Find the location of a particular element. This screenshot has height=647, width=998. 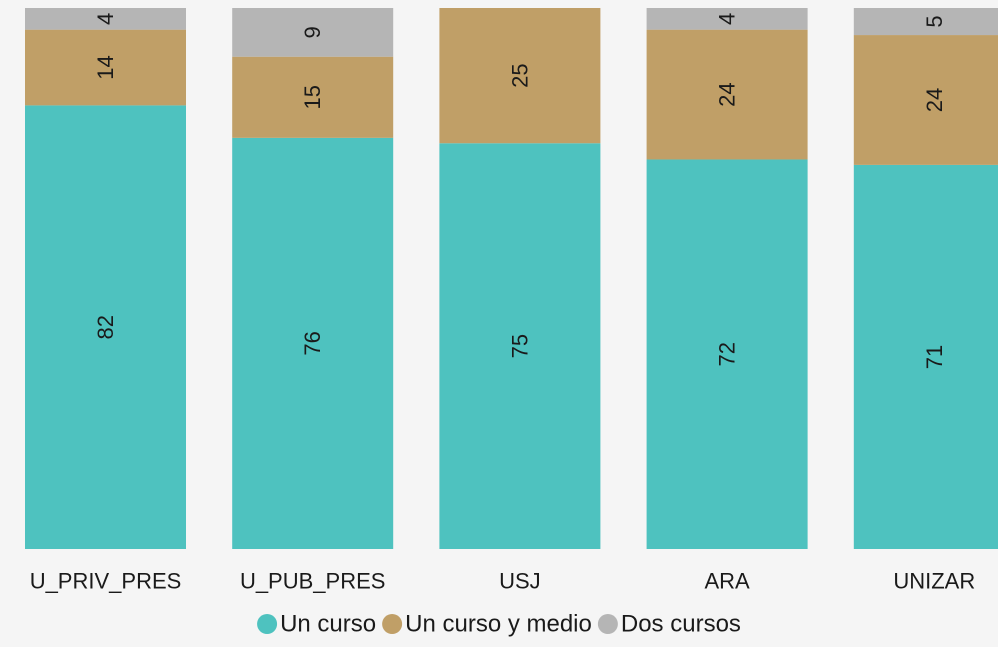

legend-item-dos-cursos: Dos cursos is located at coordinates (669, 624).